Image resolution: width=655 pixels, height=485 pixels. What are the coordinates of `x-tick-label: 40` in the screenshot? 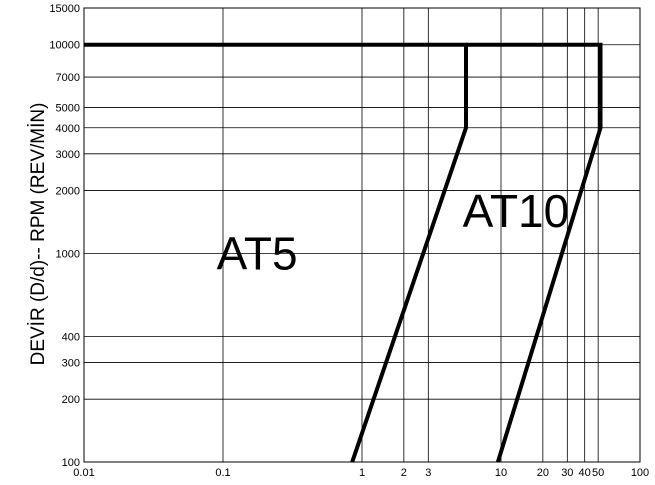 It's located at (585, 473).